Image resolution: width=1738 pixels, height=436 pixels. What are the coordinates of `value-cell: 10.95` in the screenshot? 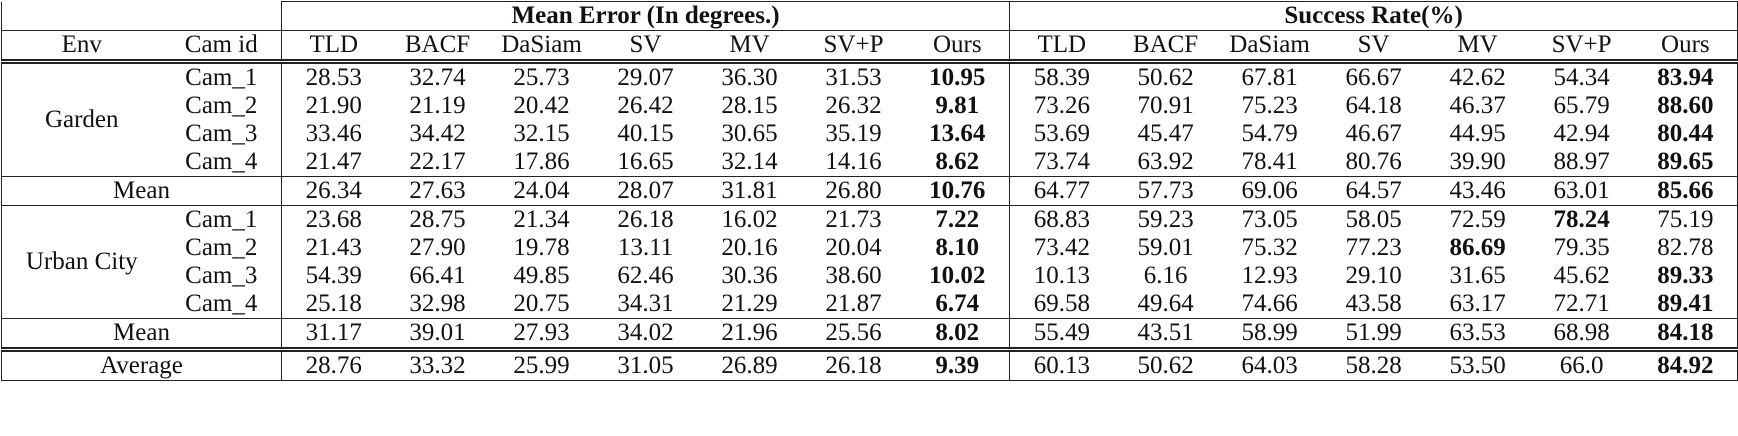 It's located at (957, 75).